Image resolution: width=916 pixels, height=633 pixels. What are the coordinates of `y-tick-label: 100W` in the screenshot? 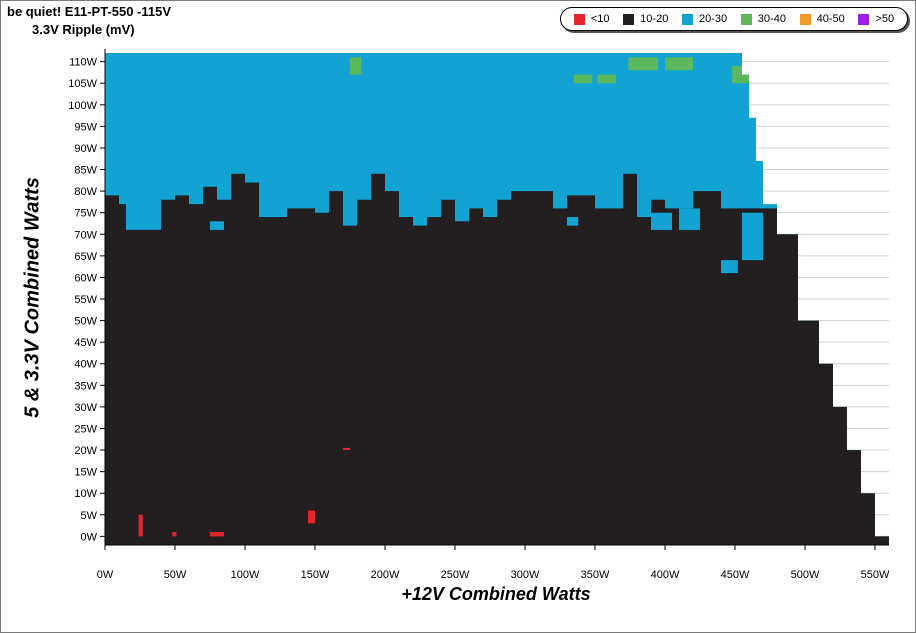 It's located at (82, 106).